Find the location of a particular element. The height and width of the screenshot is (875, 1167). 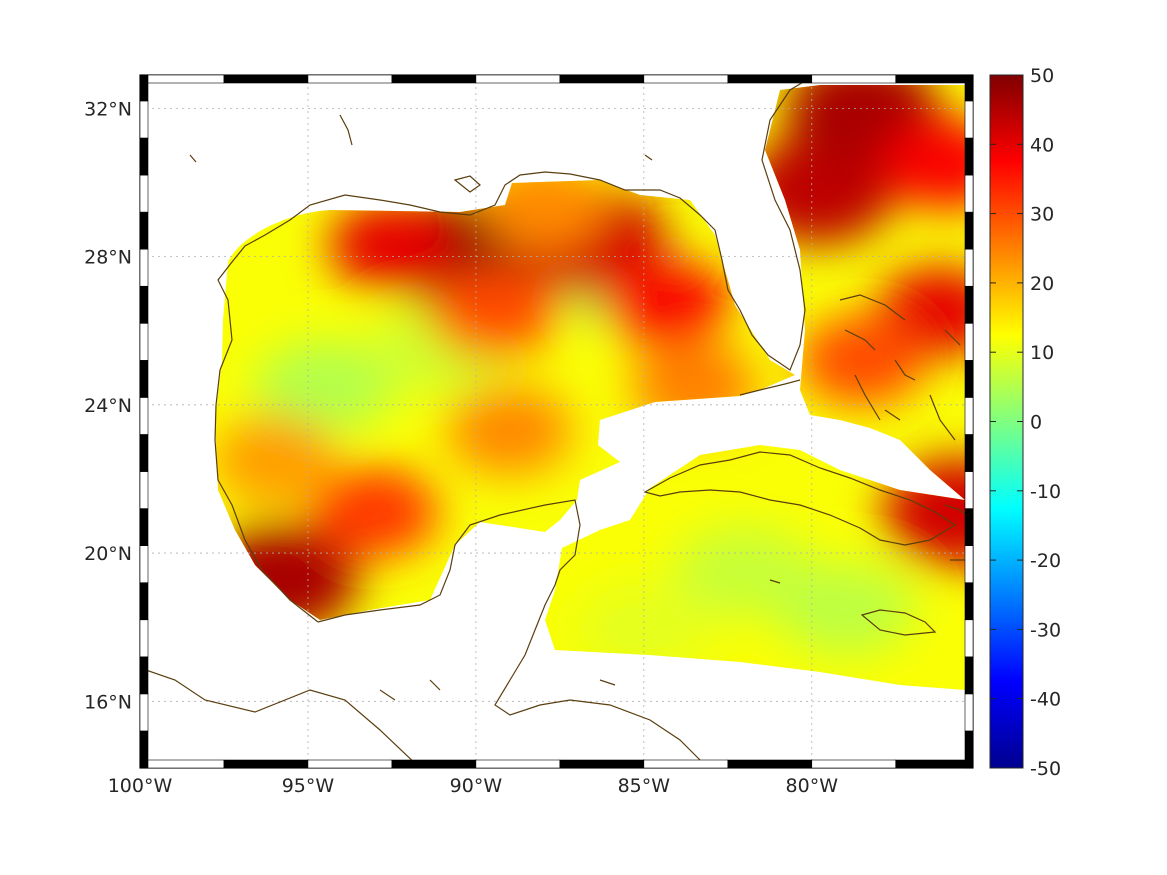

y-tick-label: 24°N is located at coordinates (108, 406).